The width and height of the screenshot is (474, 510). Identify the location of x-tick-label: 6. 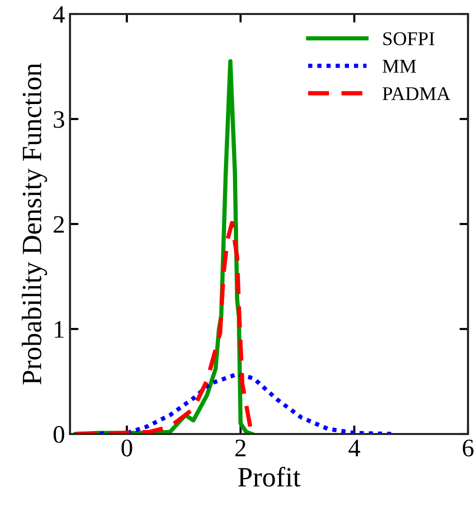
(468, 448).